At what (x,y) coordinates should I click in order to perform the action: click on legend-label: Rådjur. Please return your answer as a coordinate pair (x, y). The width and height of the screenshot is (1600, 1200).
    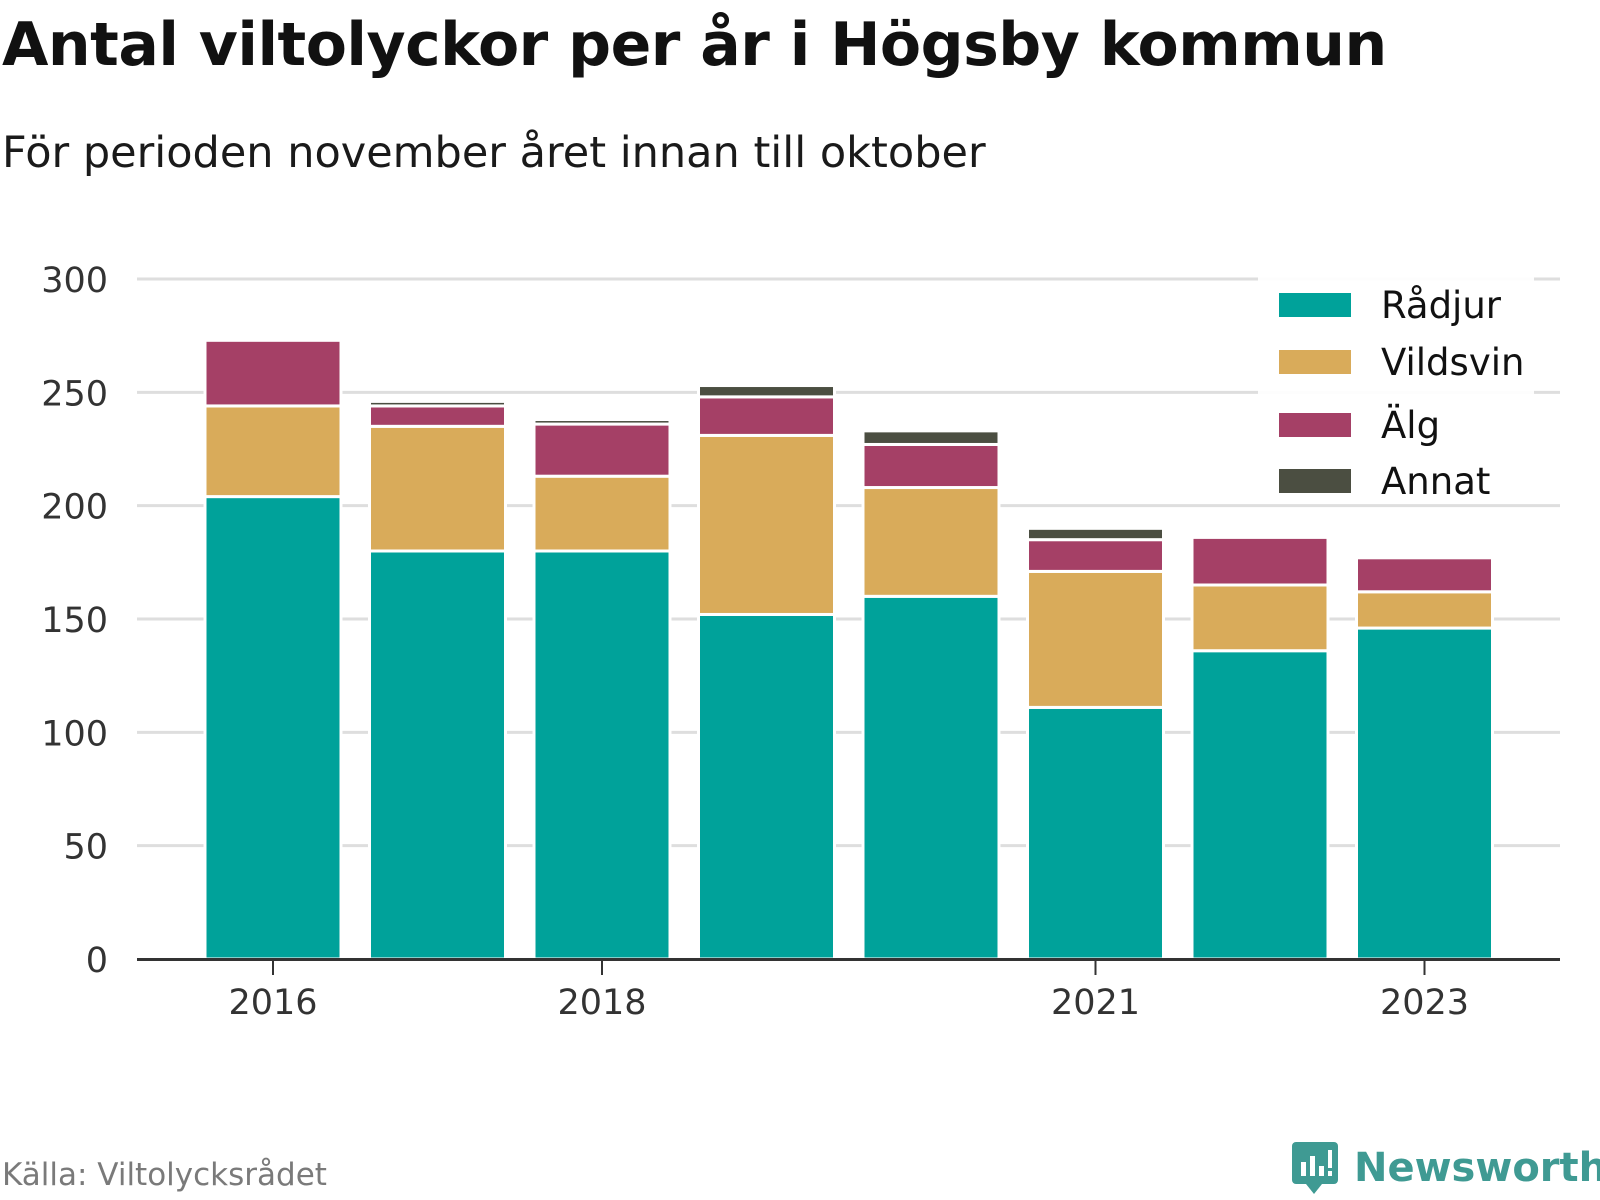
    Looking at the image, I should click on (1441, 305).